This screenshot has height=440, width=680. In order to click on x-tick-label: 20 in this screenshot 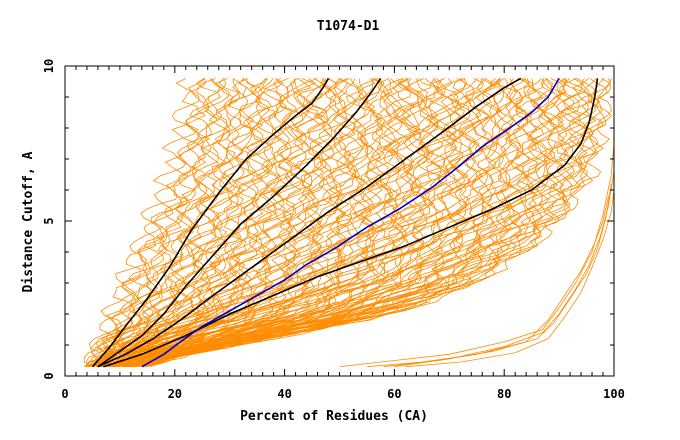, I will do `click(175, 394)`.